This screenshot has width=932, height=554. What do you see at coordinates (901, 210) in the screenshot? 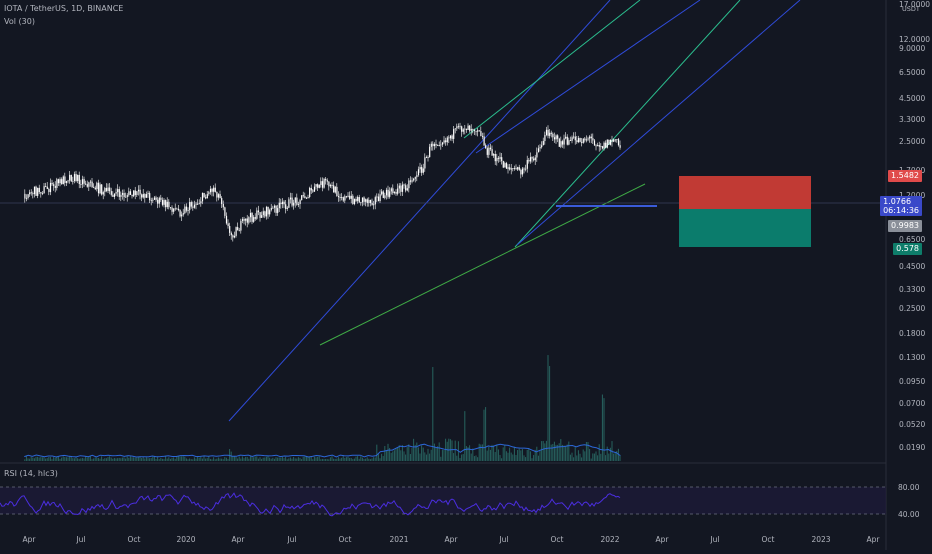
I see `bar-countdown: 06:14:36` at bounding box center [901, 210].